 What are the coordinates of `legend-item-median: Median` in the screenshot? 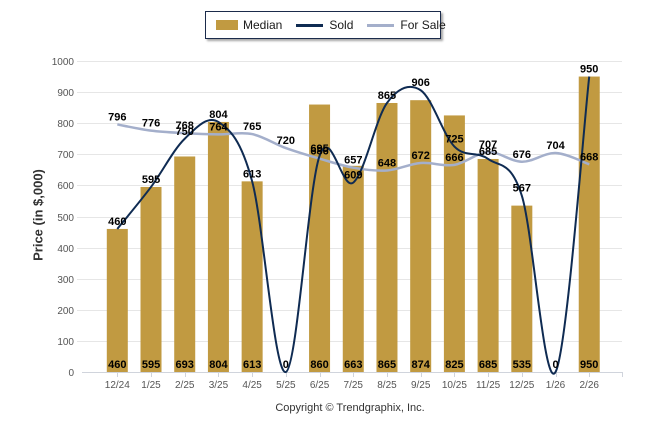 It's located at (249, 25).